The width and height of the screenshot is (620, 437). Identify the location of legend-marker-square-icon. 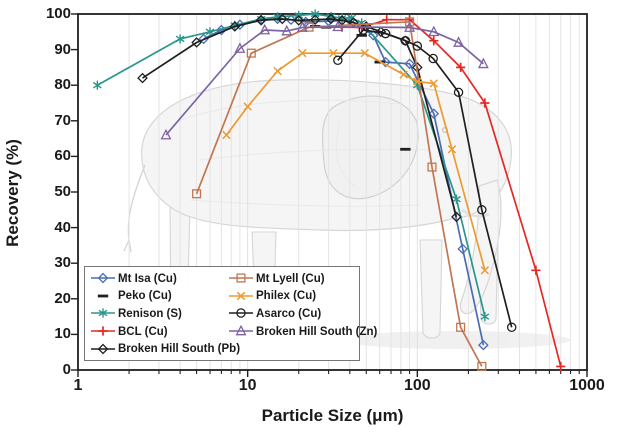
(241, 278).